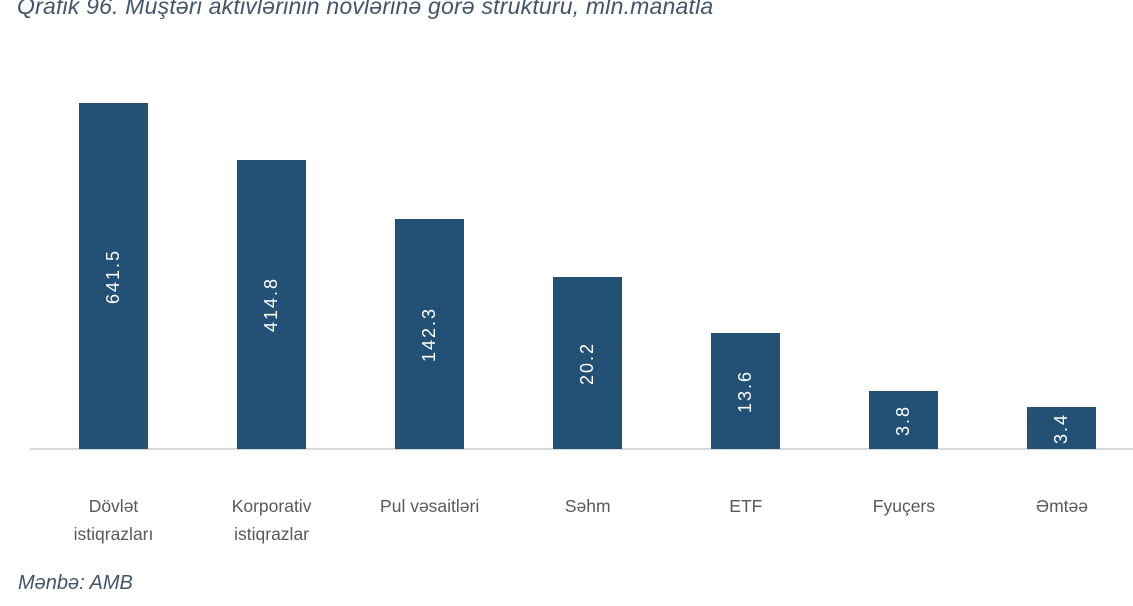 The image size is (1133, 606). What do you see at coordinates (430, 506) in the screenshot?
I see `x-axis-label: Pul vəsaitləri` at bounding box center [430, 506].